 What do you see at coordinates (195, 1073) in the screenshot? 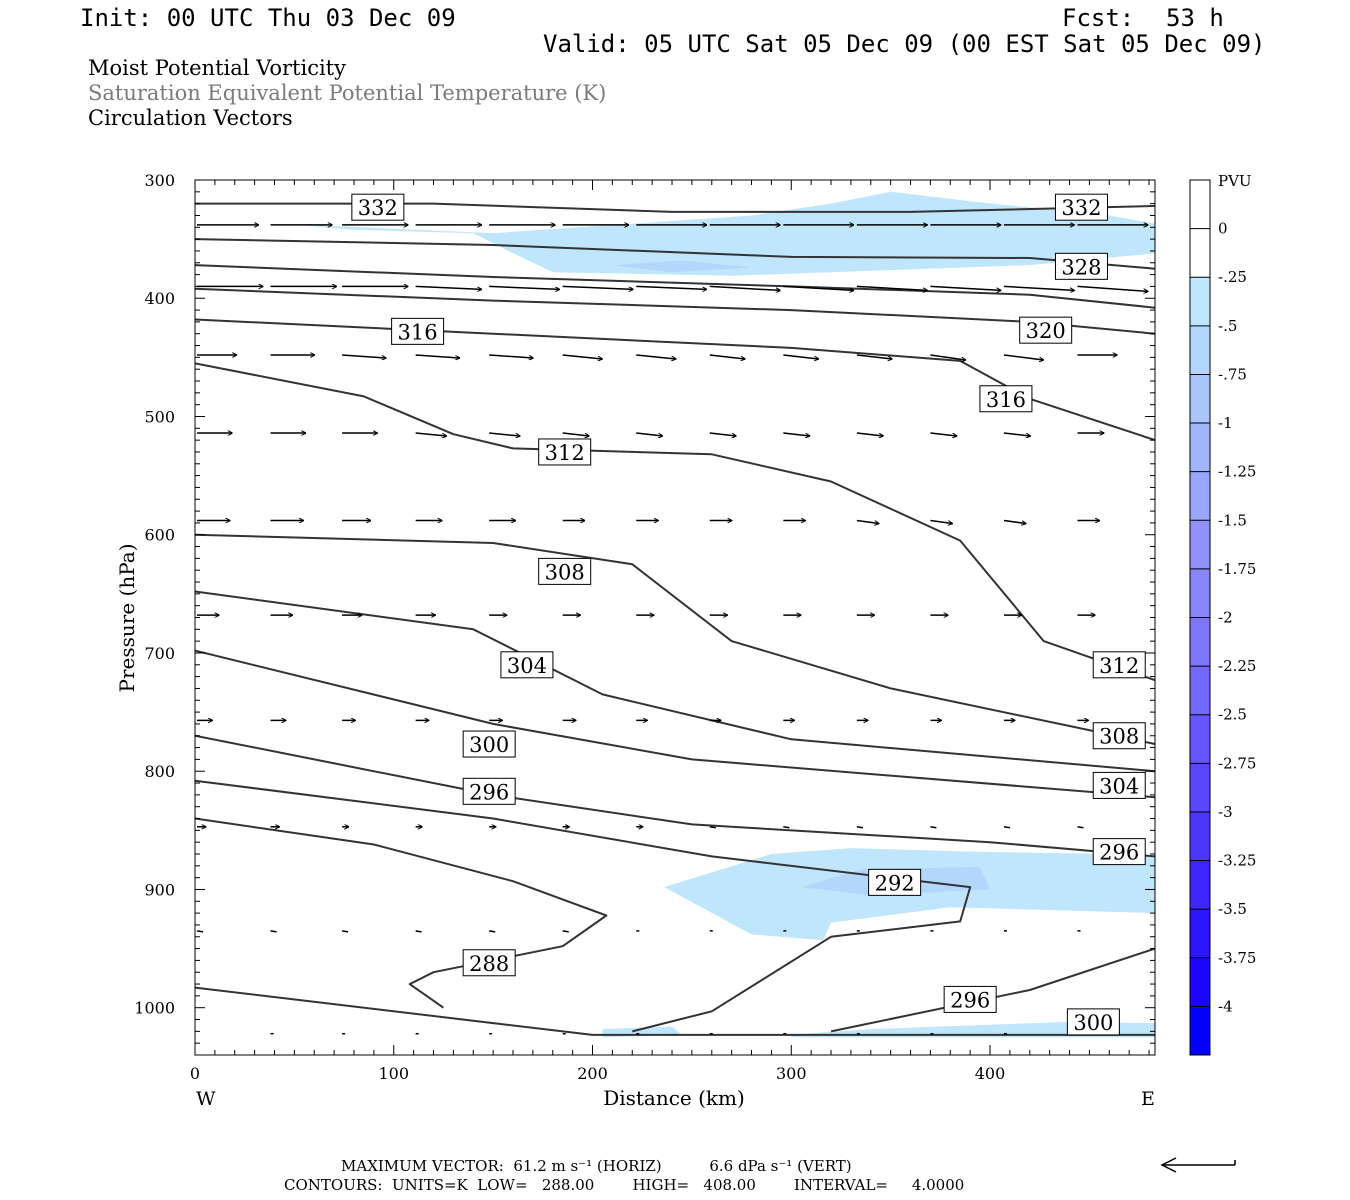
I see `x-tick-label: 0` at bounding box center [195, 1073].